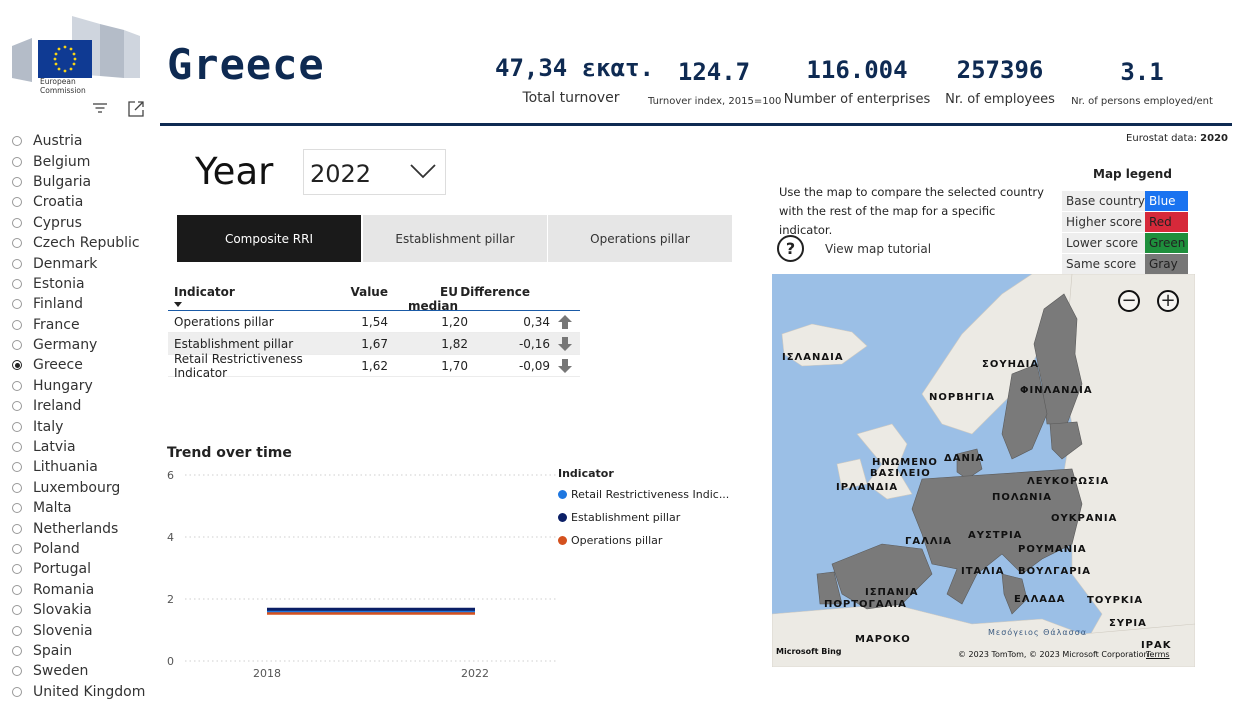  Describe the element at coordinates (610, 540) in the screenshot. I see `legend-item: Operations pillar` at that location.